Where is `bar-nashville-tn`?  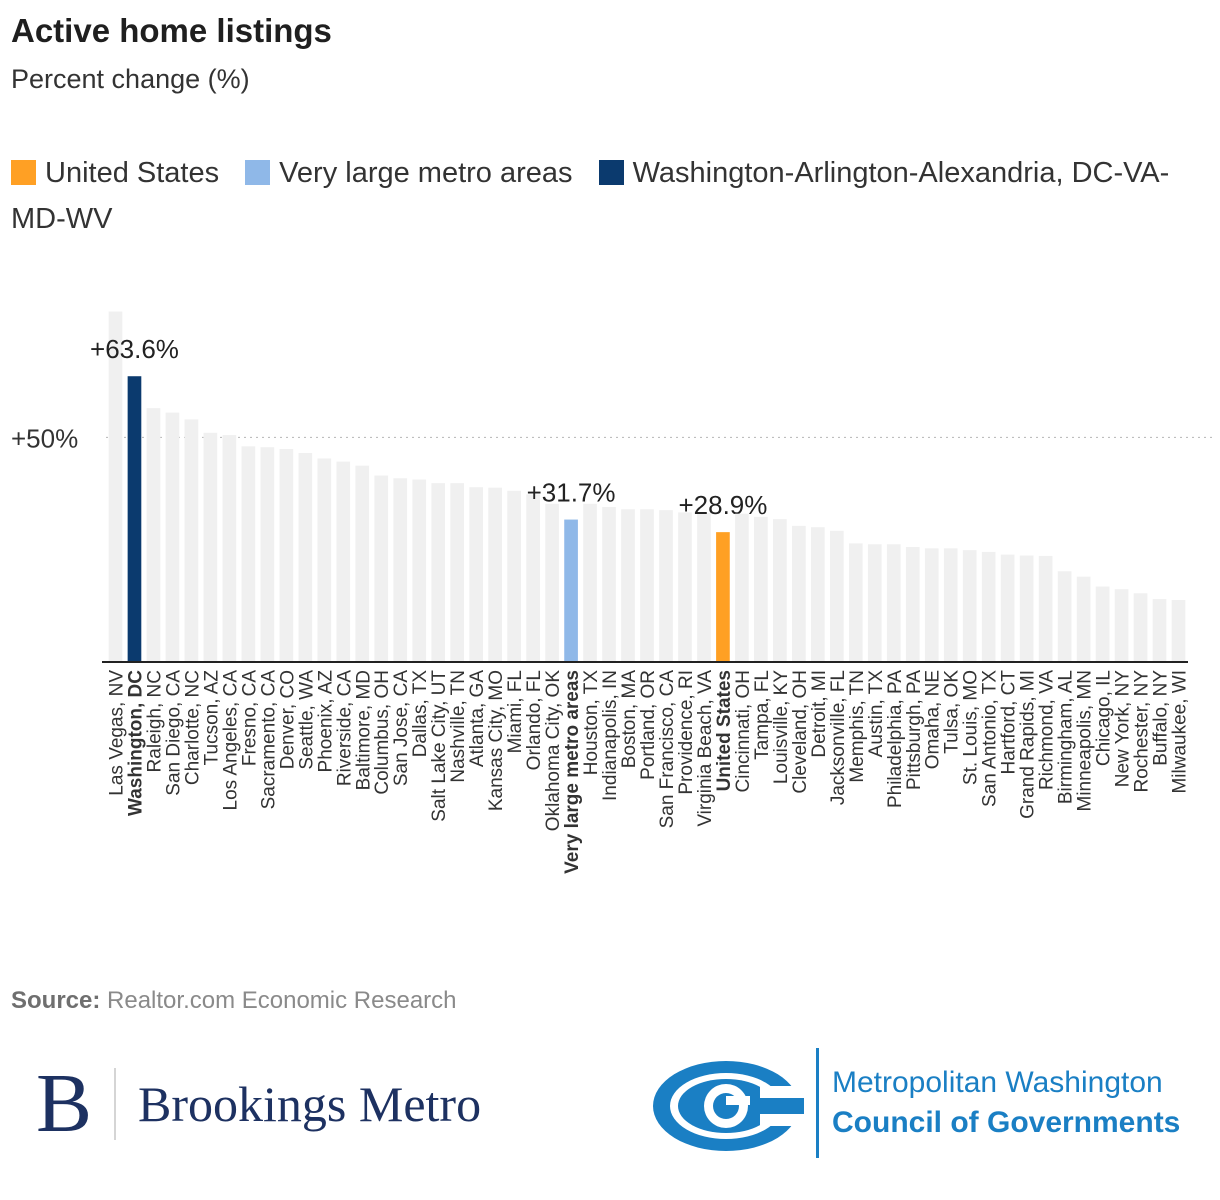 bar-nashville-tn is located at coordinates (457, 572).